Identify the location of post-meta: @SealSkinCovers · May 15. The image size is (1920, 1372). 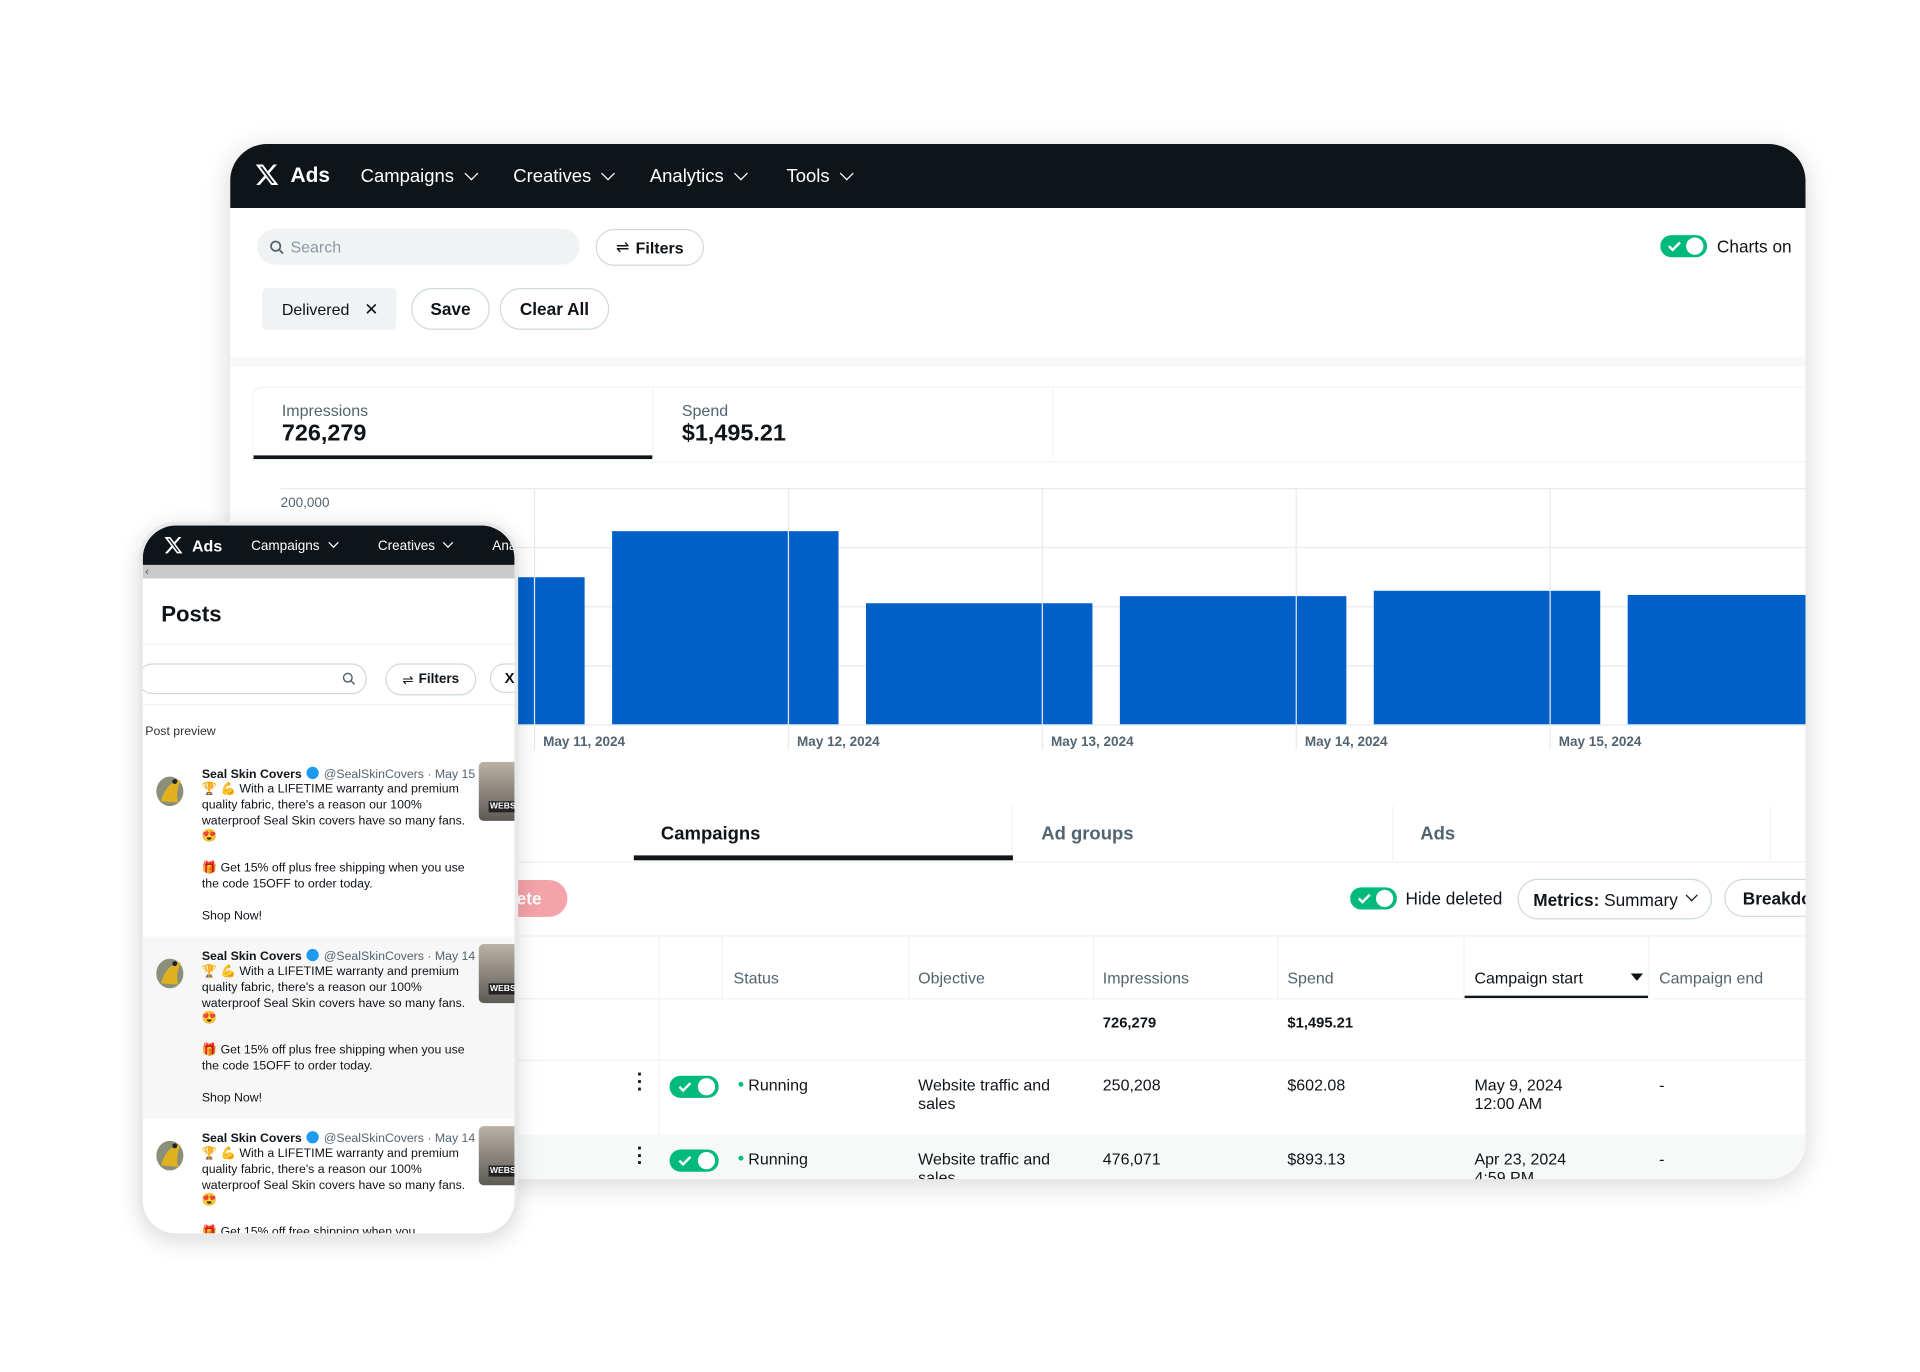
(399, 775).